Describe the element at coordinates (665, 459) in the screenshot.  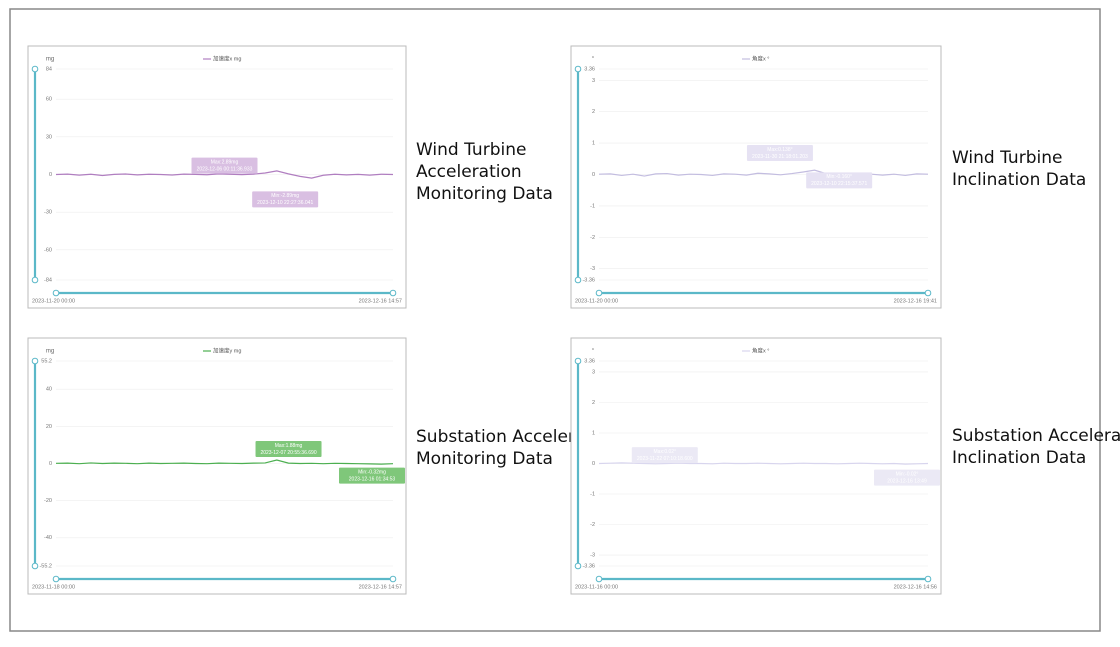
I see `annotation-text: 2023-11-22 07:10:18.600` at that location.